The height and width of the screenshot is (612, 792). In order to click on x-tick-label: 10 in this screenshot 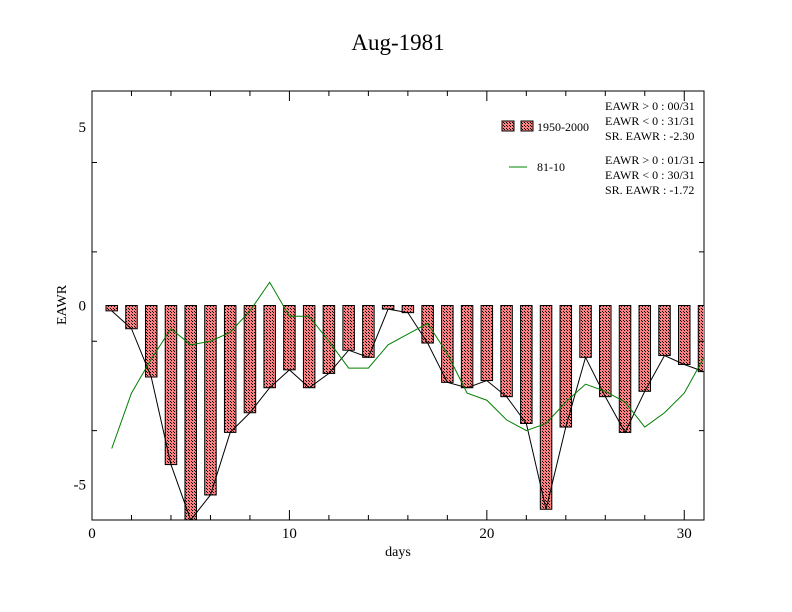, I will do `click(289, 534)`.